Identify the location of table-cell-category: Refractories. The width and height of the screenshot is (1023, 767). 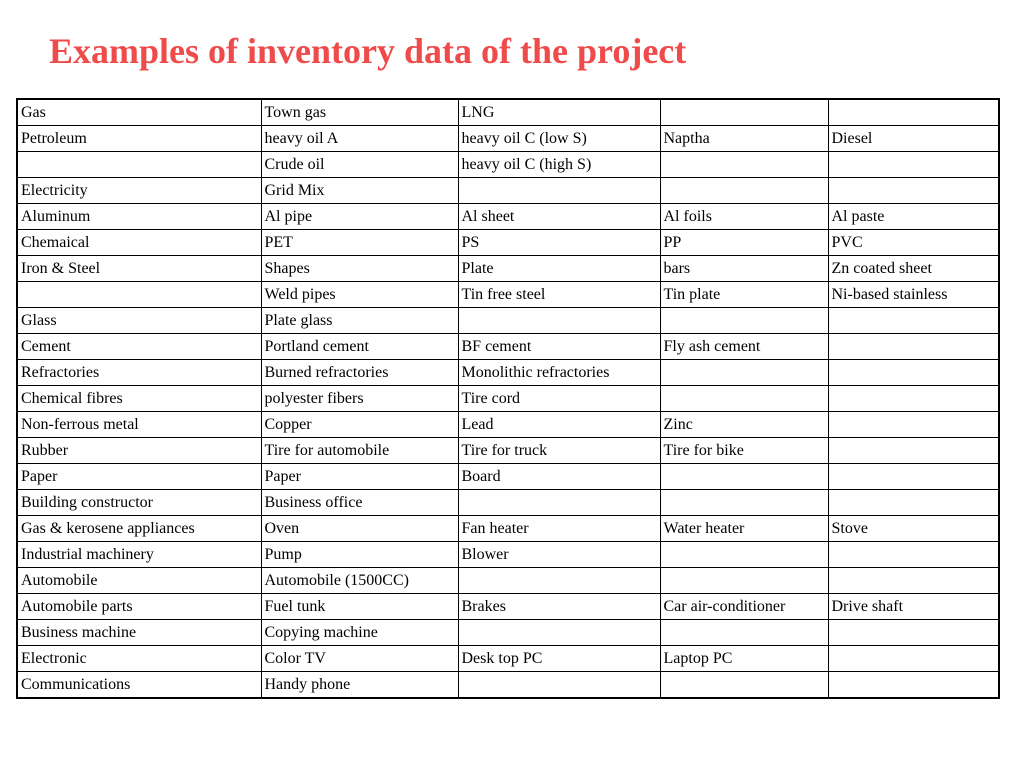
(139, 372).